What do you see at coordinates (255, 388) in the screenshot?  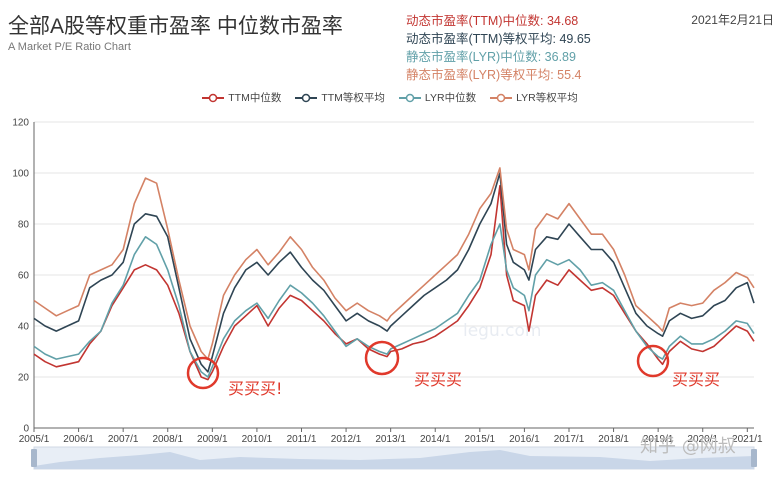 I see `buy-annotation-2008: 买买买!` at bounding box center [255, 388].